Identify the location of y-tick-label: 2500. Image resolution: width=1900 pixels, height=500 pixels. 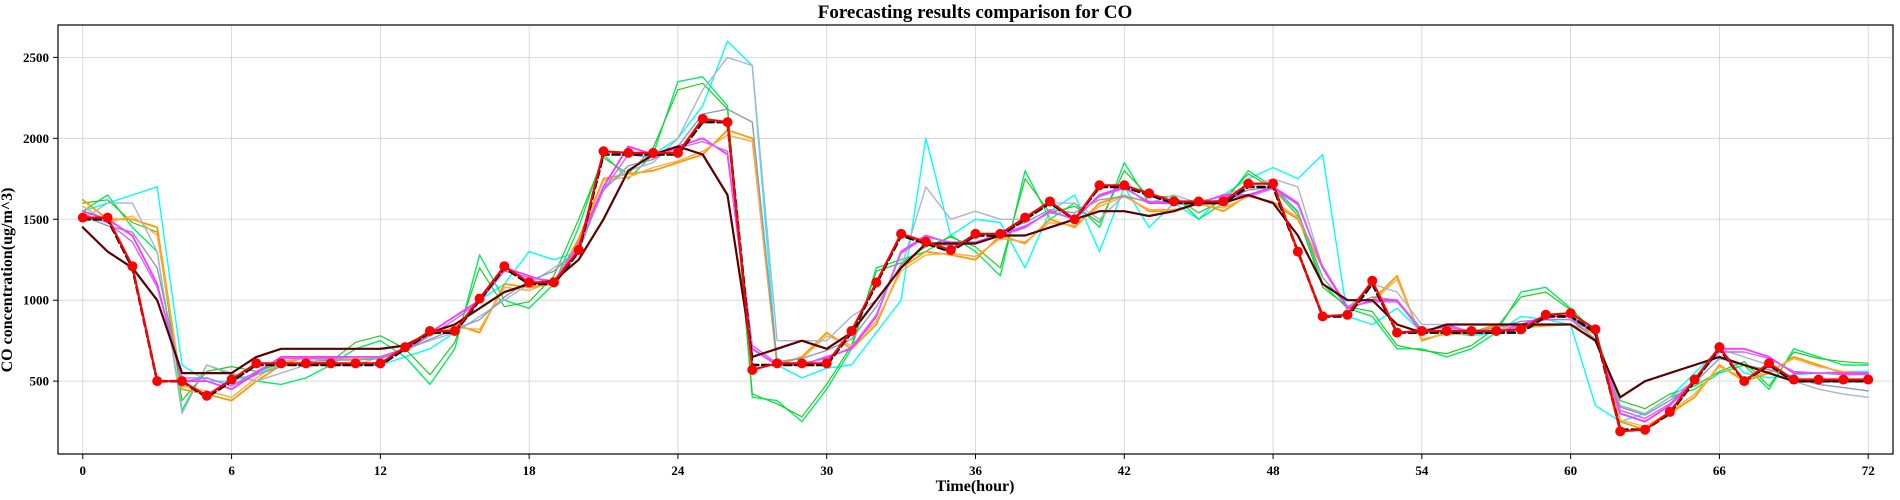
(36, 57).